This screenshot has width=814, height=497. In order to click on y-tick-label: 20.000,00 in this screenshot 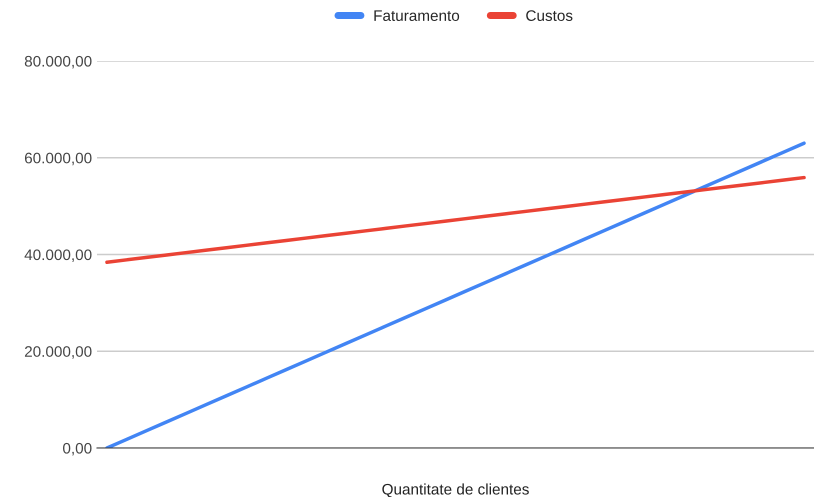, I will do `click(58, 352)`.